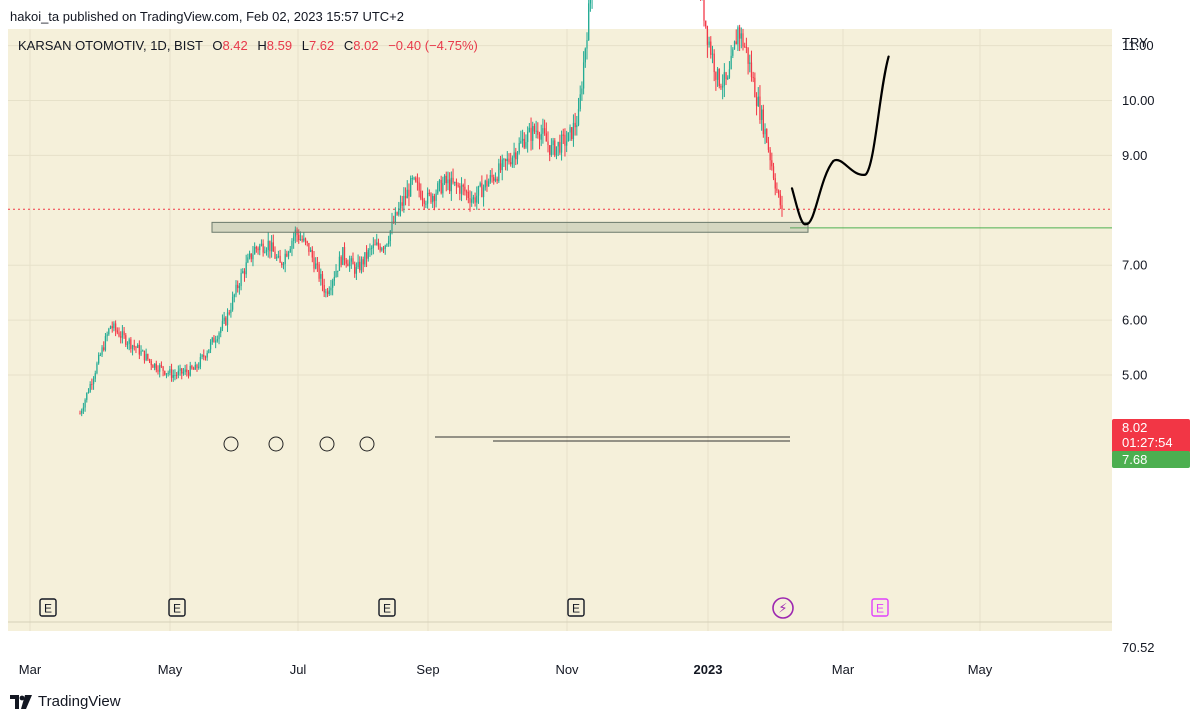 The image size is (1200, 720). What do you see at coordinates (1135, 42) in the screenshot?
I see `currency-label: TRY` at bounding box center [1135, 42].